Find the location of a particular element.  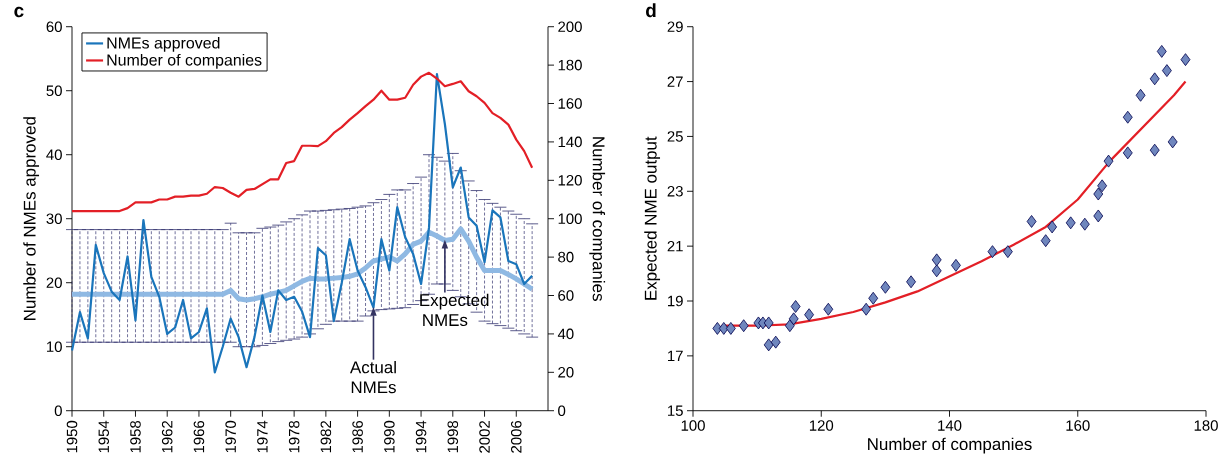

x-axis-title: Number of companies is located at coordinates (950, 445).